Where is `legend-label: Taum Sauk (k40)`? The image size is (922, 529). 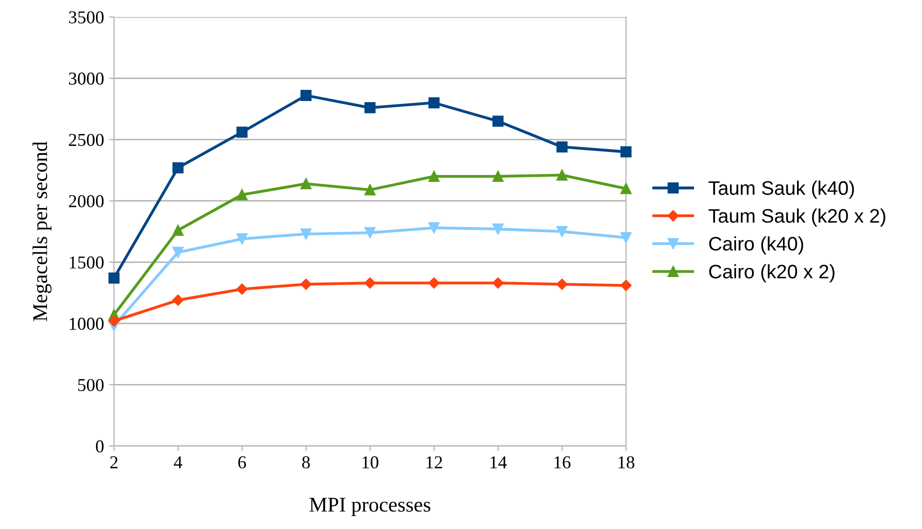
legend-label: Taum Sauk (k40) is located at coordinates (781, 189).